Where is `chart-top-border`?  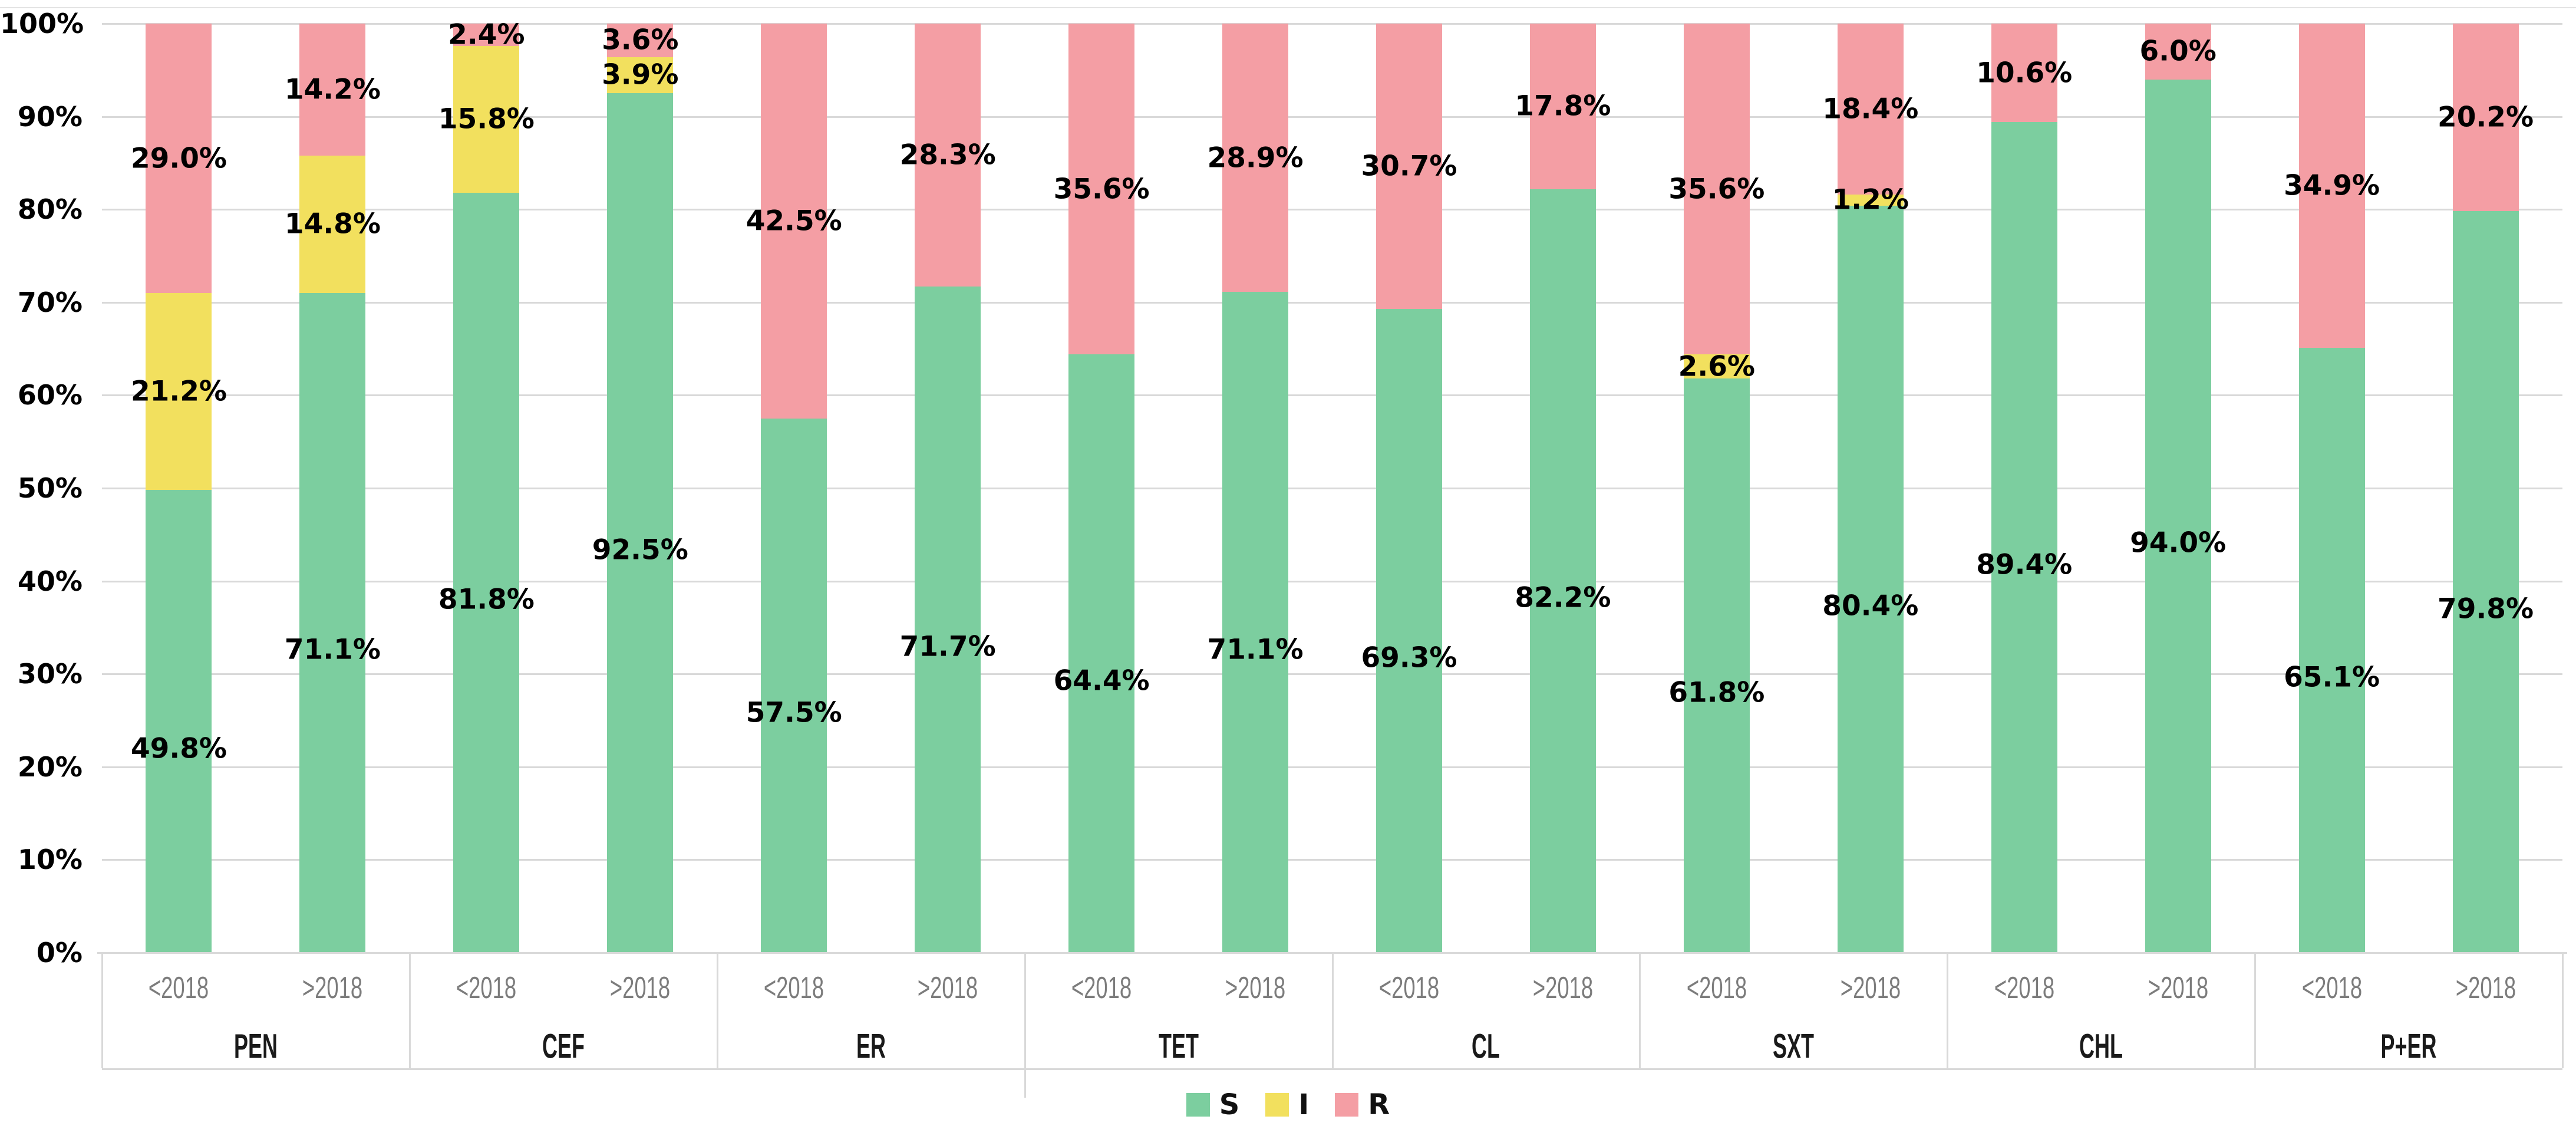 chart-top-border is located at coordinates (1288, 7).